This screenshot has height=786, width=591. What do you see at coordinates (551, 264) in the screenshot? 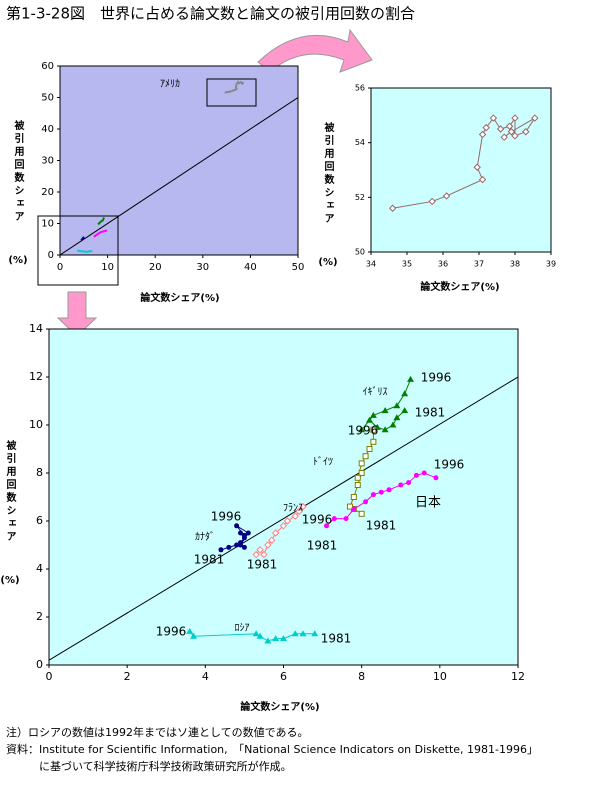
I see `x-tick-label: 39` at bounding box center [551, 264].